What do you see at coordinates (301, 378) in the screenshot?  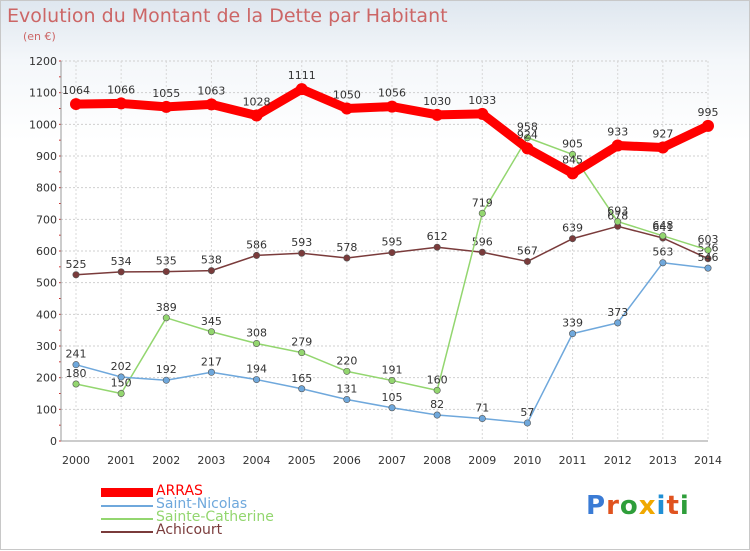 I see `data-label: 165` at bounding box center [301, 378].